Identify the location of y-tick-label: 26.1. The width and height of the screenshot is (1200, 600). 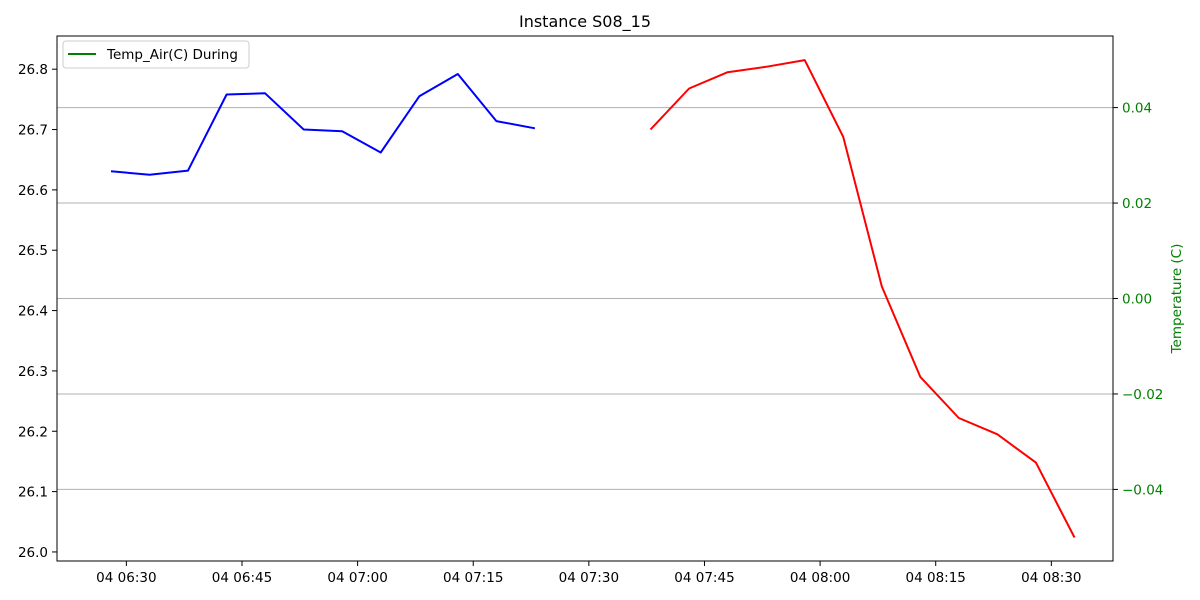
(33, 493).